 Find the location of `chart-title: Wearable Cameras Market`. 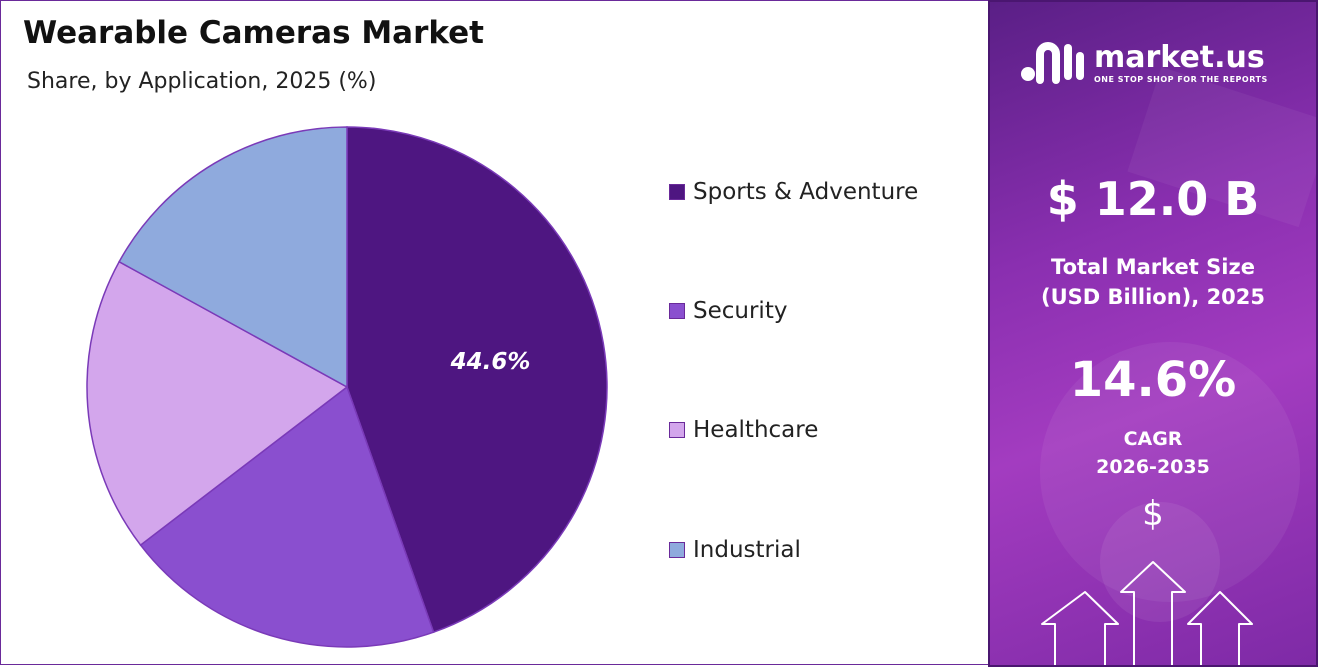

chart-title: Wearable Cameras Market is located at coordinates (254, 33).